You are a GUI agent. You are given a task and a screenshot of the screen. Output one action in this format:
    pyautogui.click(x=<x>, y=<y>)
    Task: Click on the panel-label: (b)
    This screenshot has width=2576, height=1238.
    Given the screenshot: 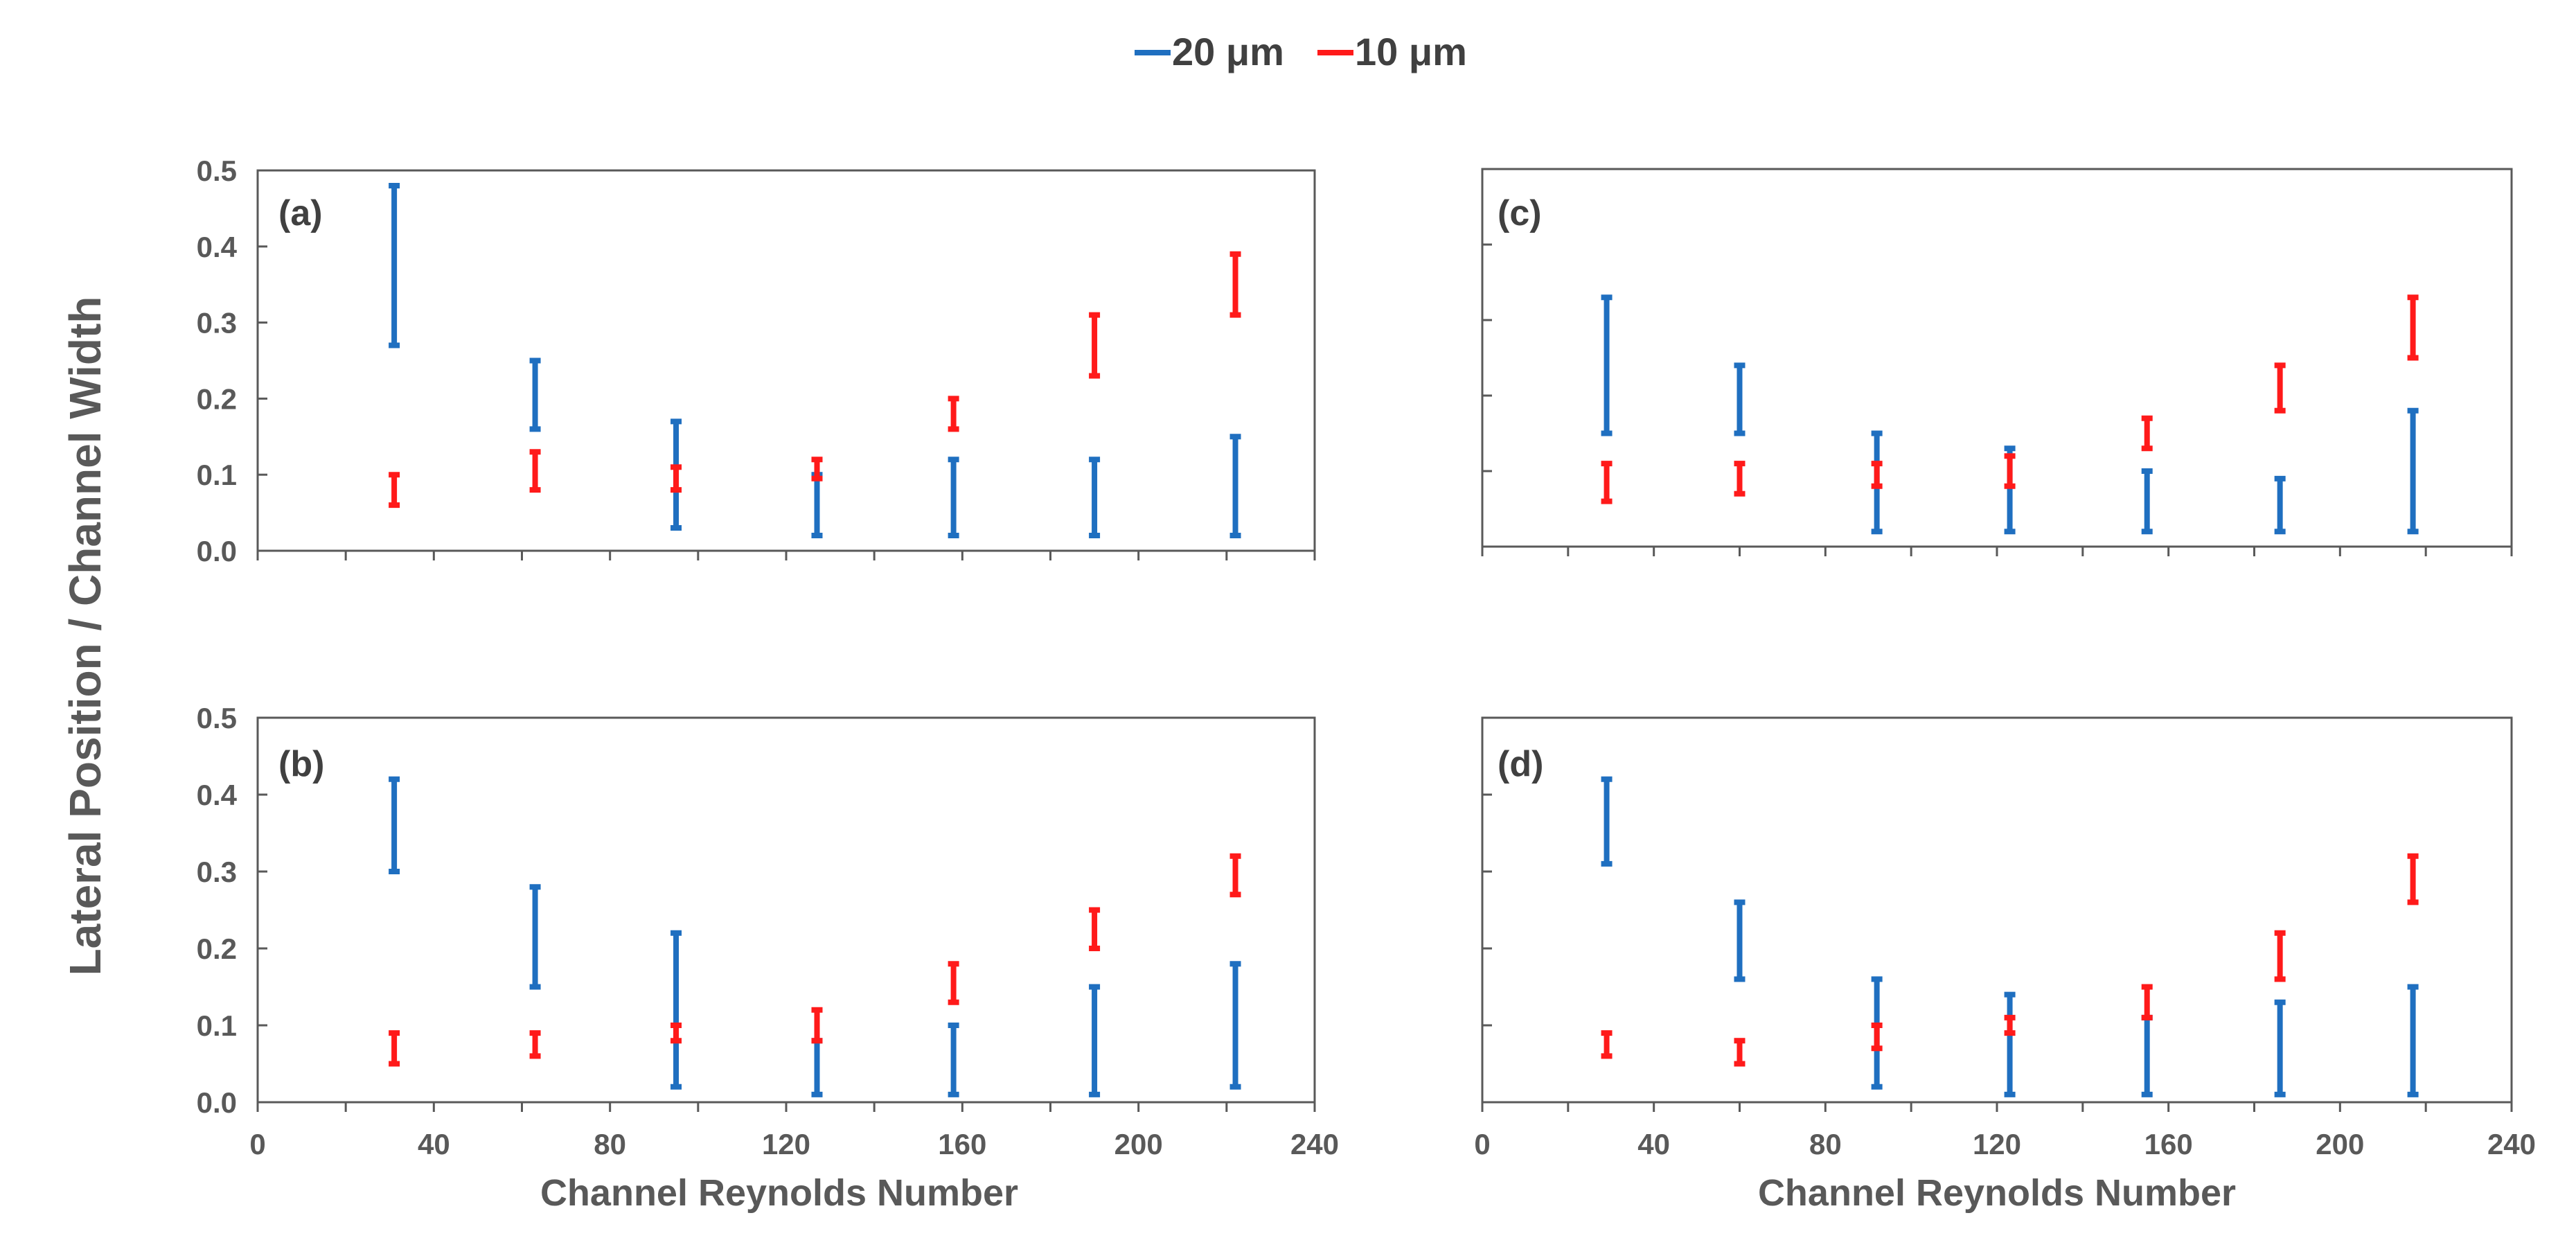 What is the action you would take?
    pyautogui.click(x=301, y=764)
    